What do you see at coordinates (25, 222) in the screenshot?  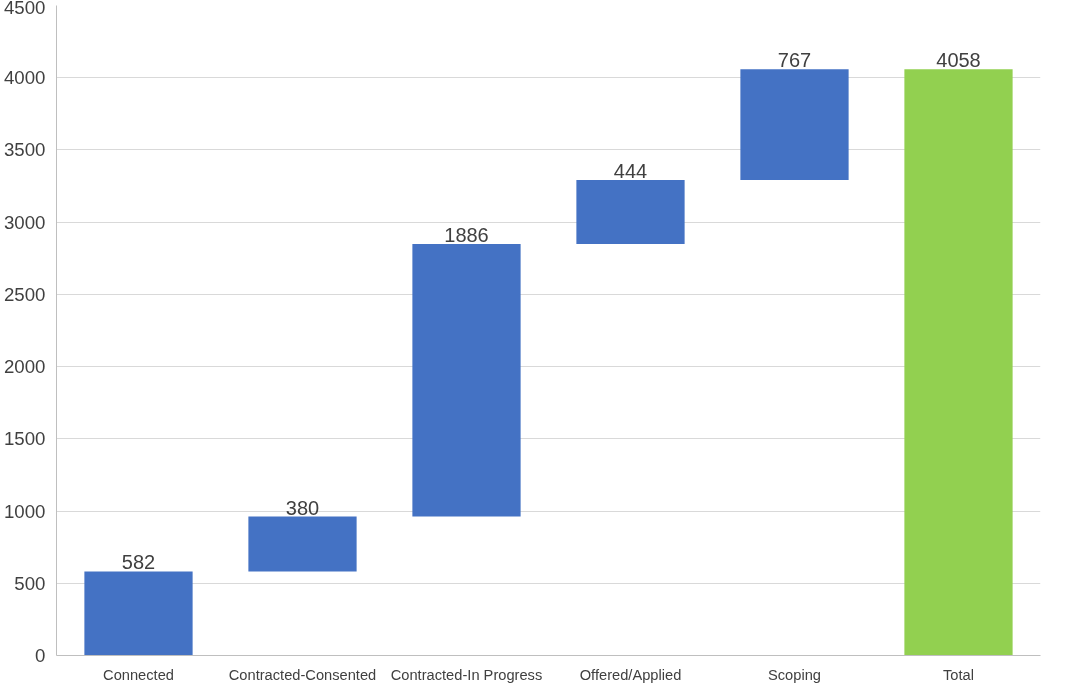 I see `y-tick-label: 3000` at bounding box center [25, 222].